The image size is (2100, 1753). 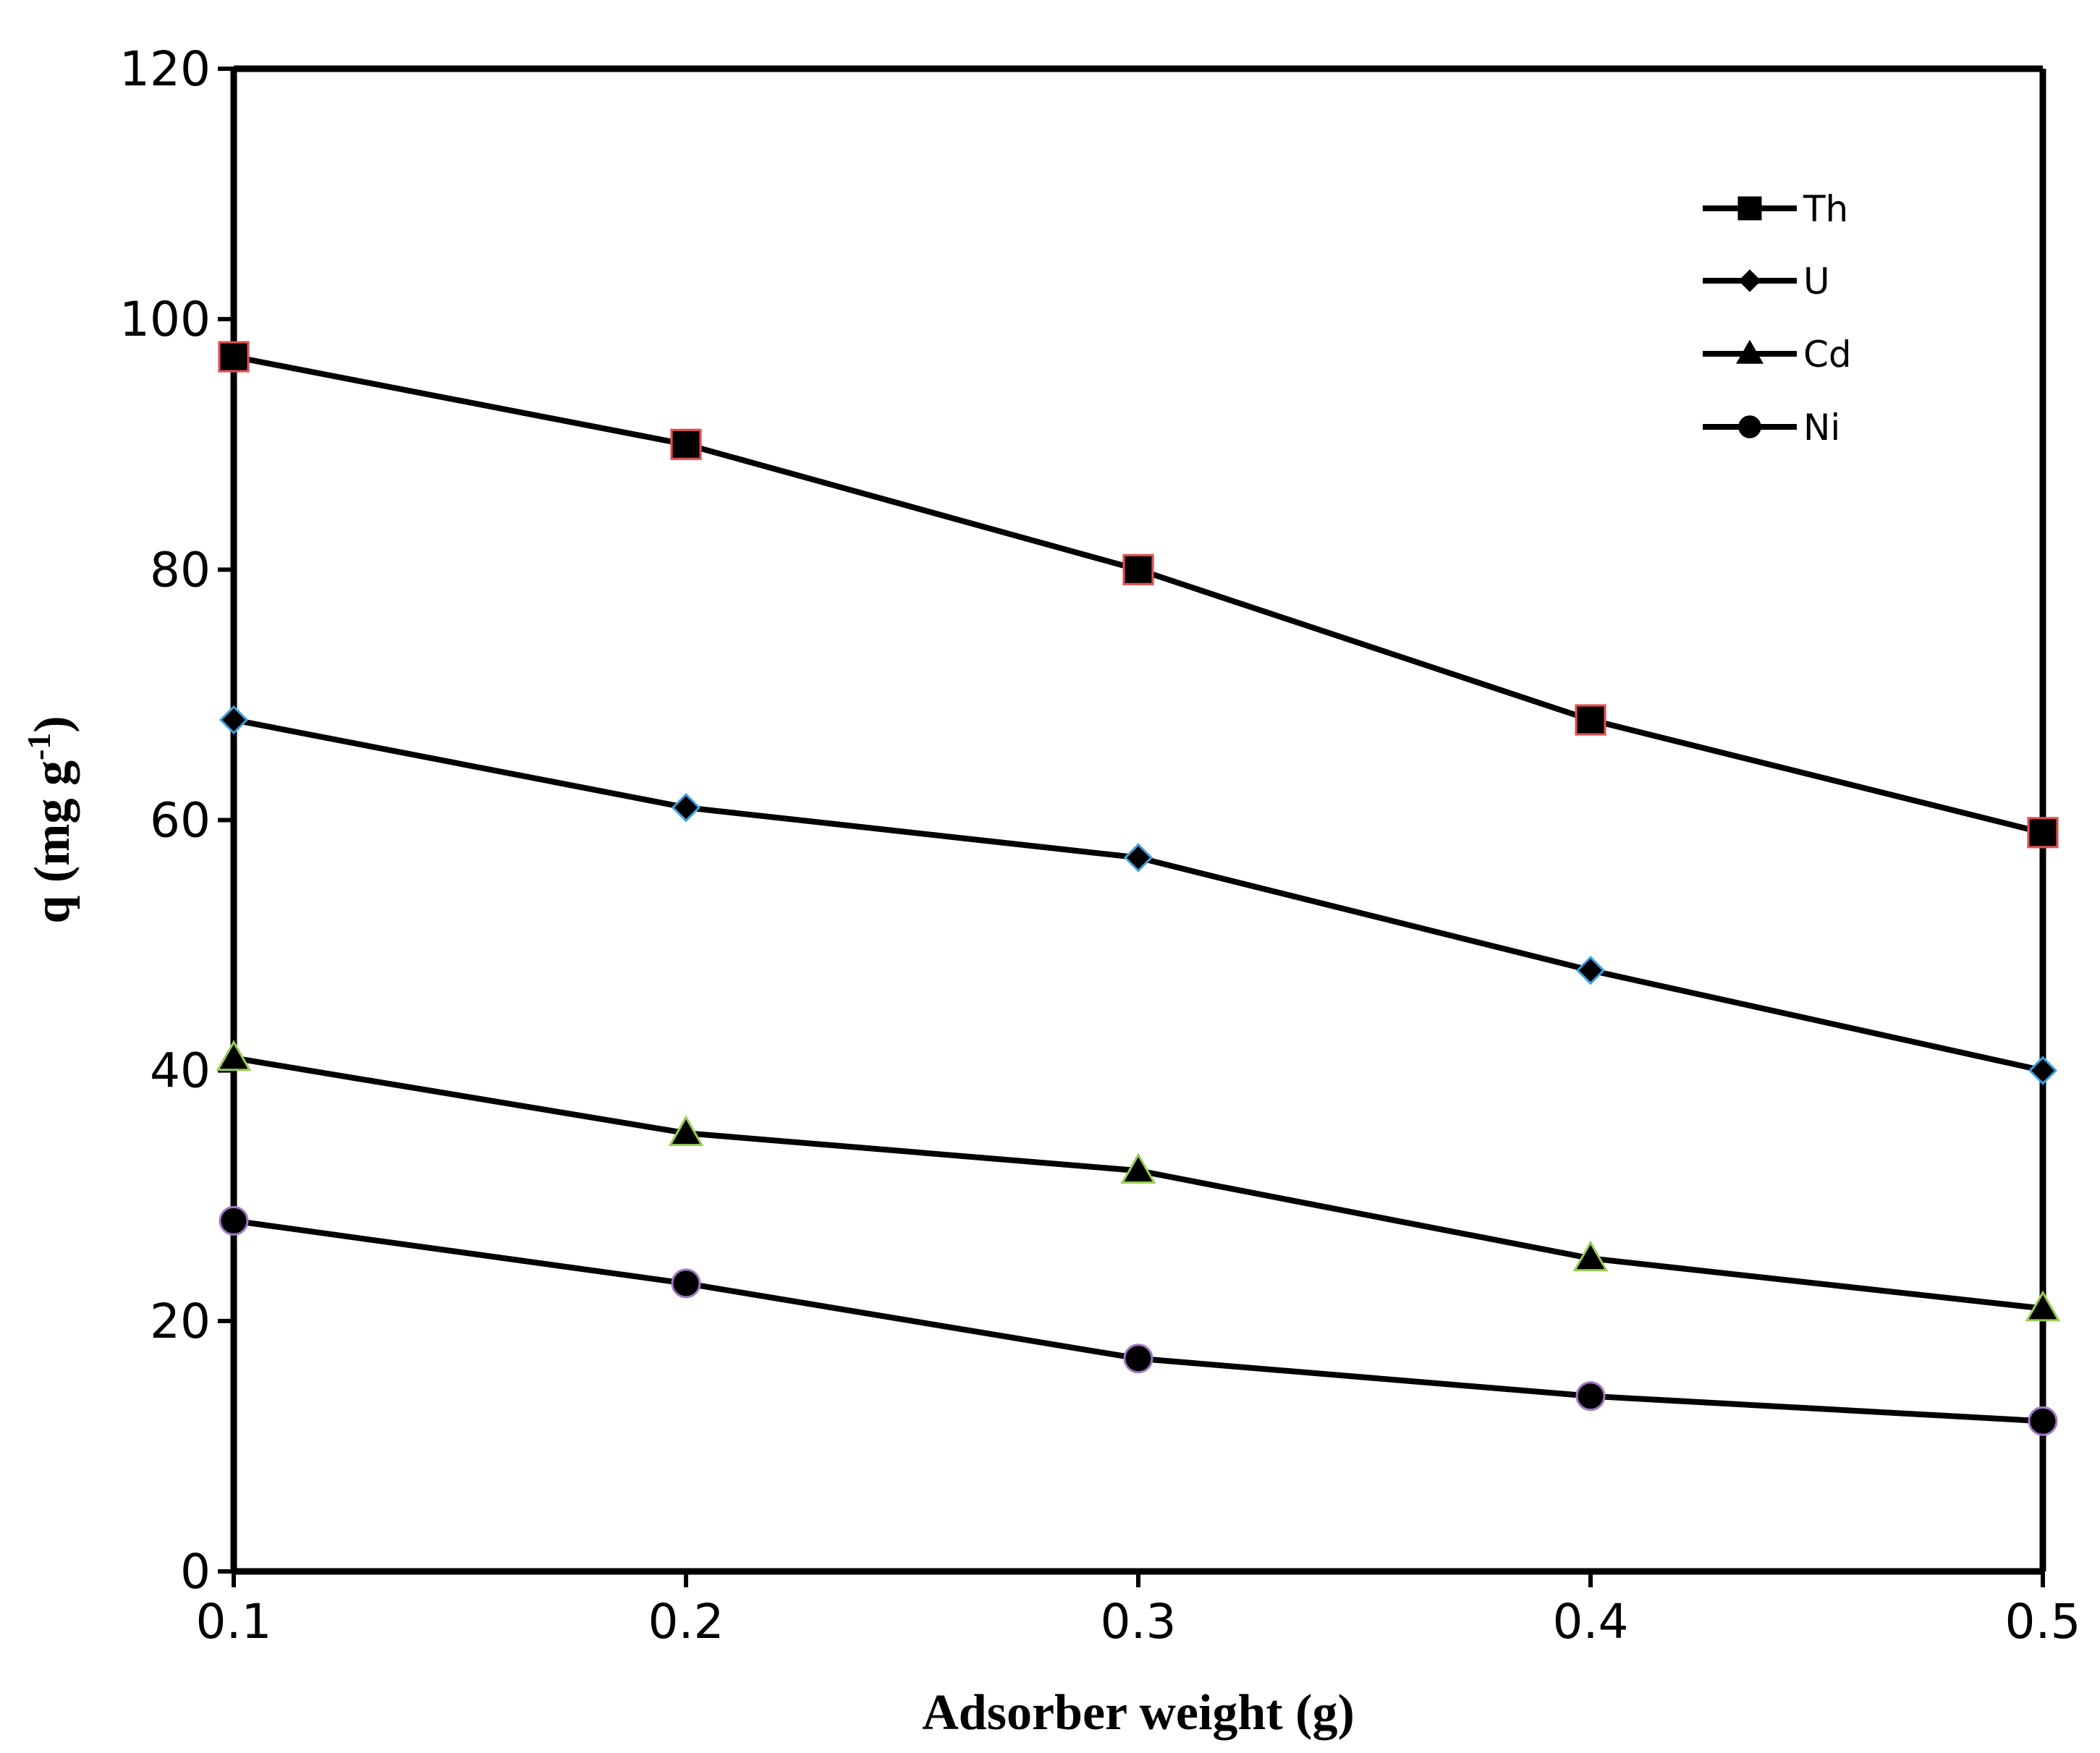 What do you see at coordinates (52, 842) in the screenshot?
I see `y-axis-title-base: q (mg g` at bounding box center [52, 842].